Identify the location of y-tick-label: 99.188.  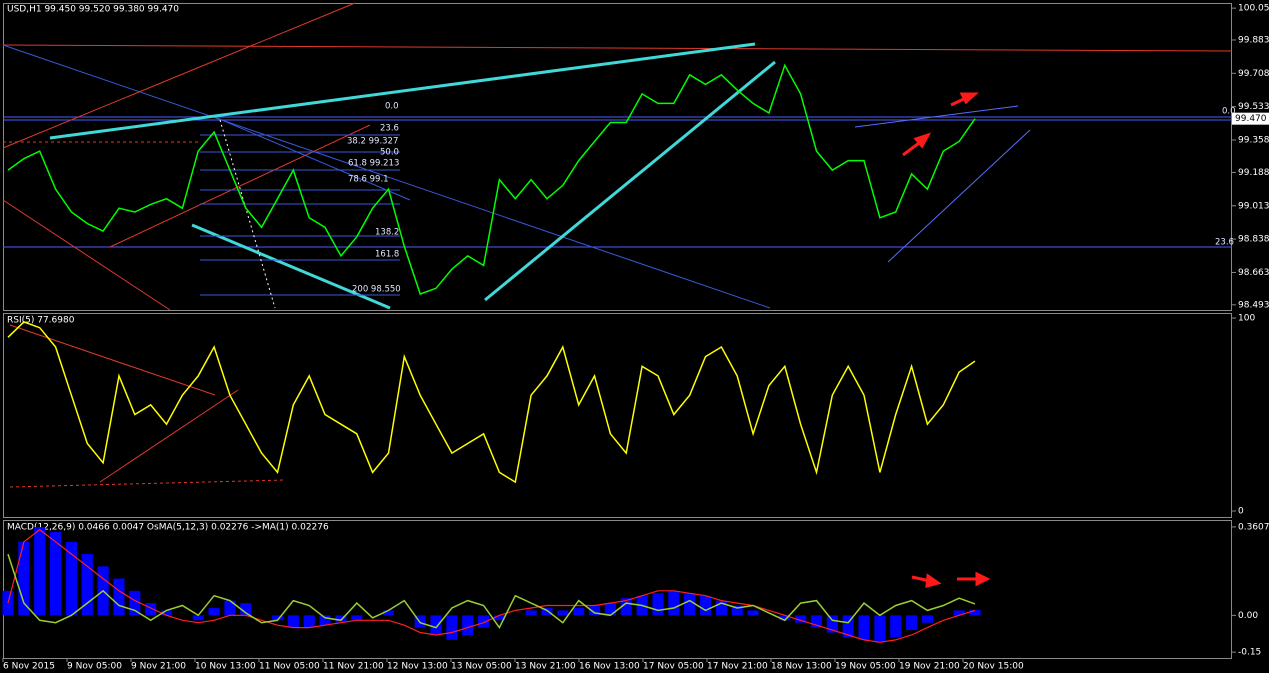
(1253, 173).